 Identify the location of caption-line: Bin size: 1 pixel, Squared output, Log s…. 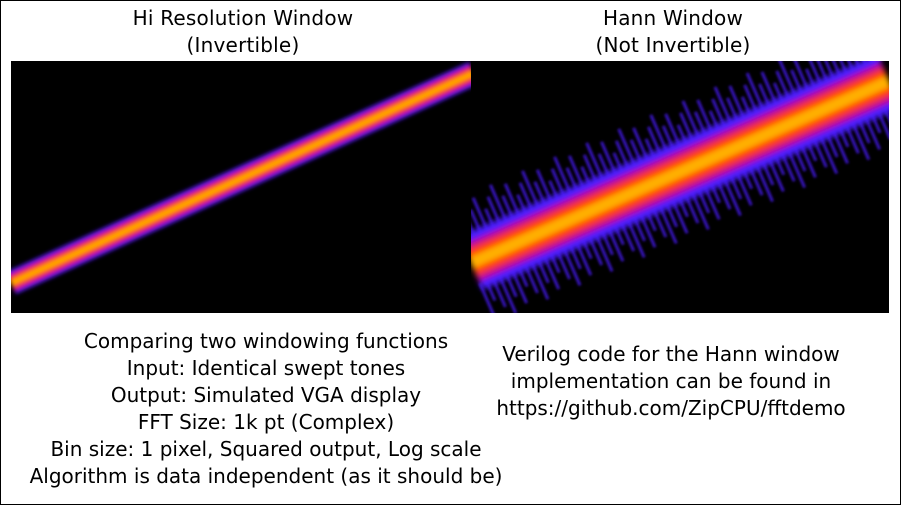
(266, 449).